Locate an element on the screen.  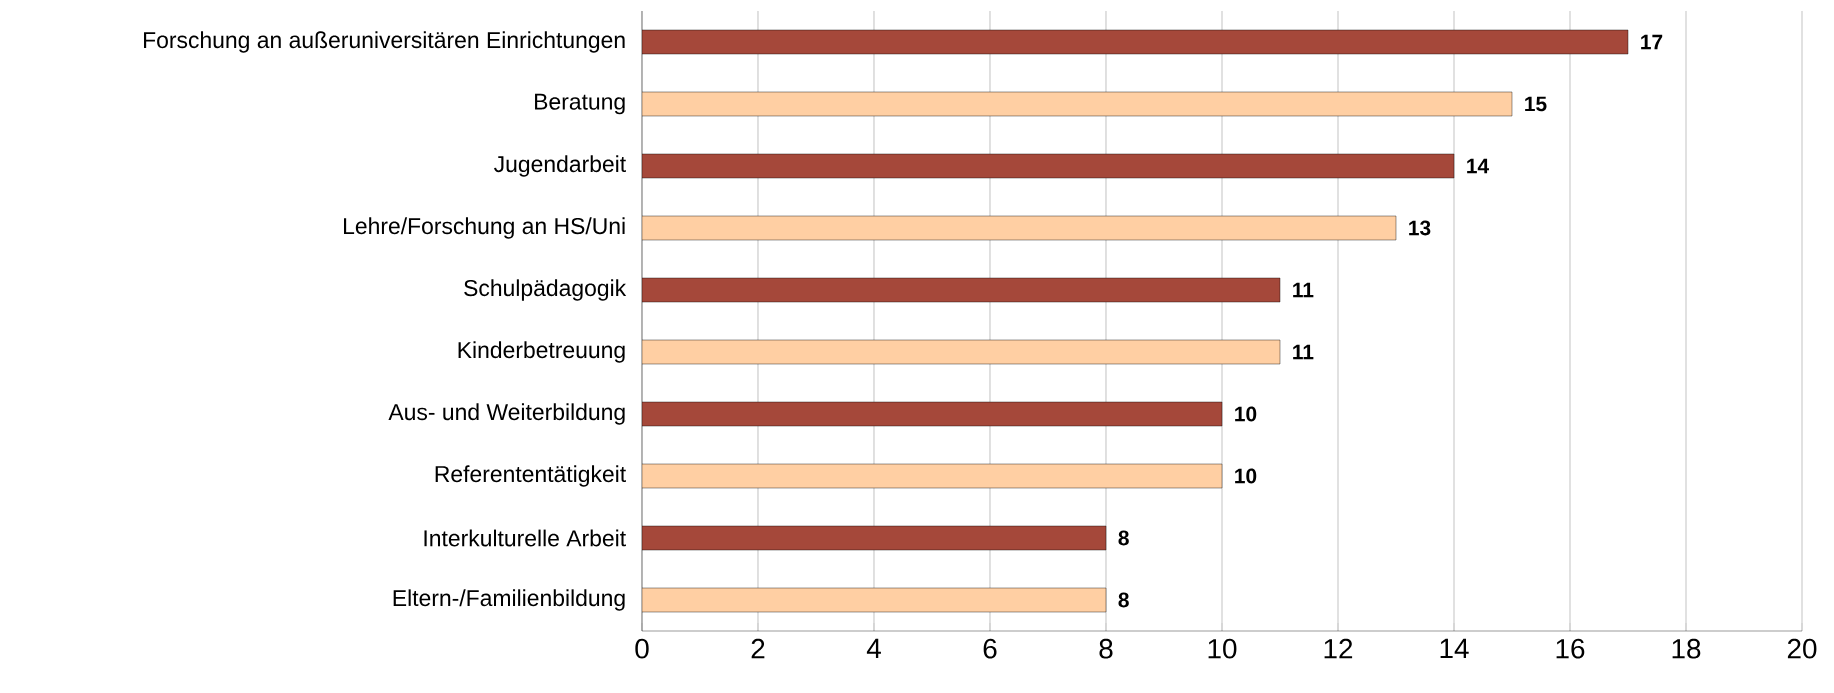
x-tick-label: 0 is located at coordinates (642, 648).